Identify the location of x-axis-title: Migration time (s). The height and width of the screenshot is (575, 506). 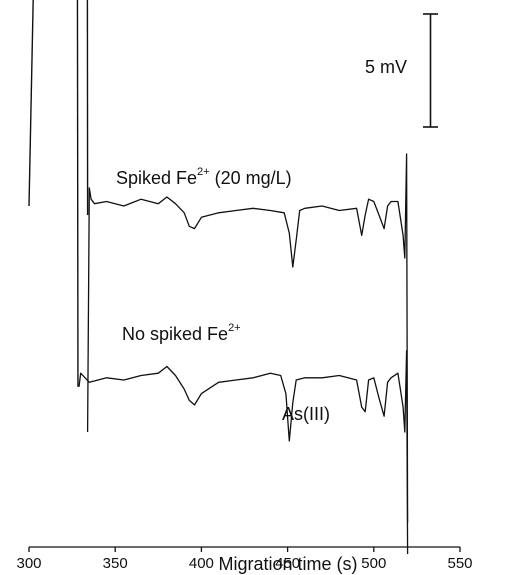
(287, 564).